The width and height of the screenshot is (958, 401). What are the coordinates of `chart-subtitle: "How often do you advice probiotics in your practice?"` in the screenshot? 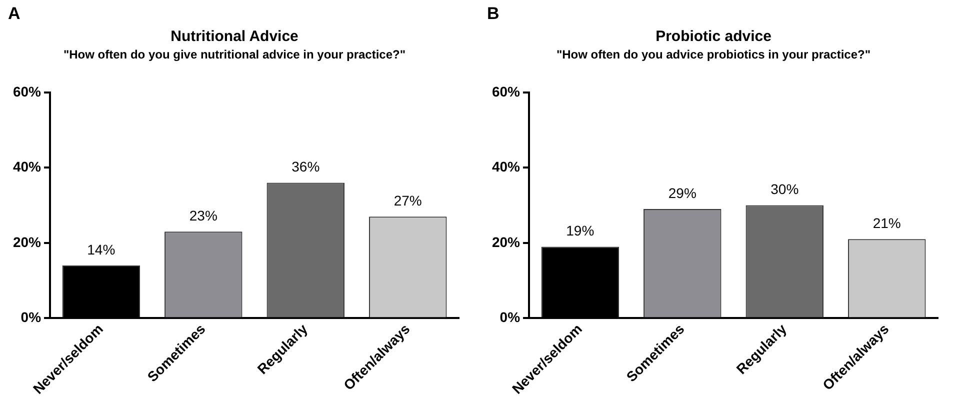 It's located at (713, 55).